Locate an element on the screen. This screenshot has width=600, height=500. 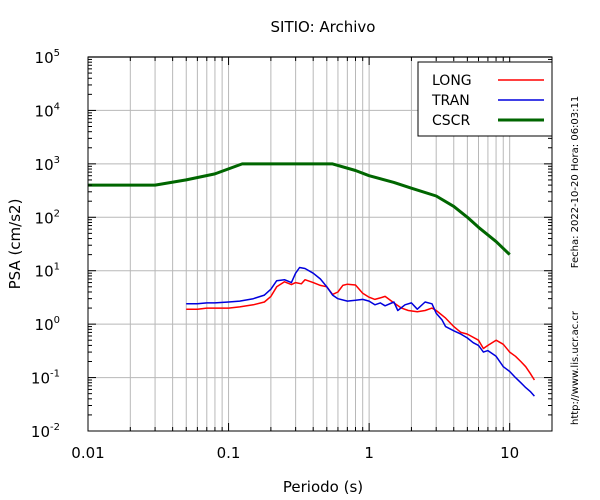
y-tick-label: 10² is located at coordinates (47, 217).